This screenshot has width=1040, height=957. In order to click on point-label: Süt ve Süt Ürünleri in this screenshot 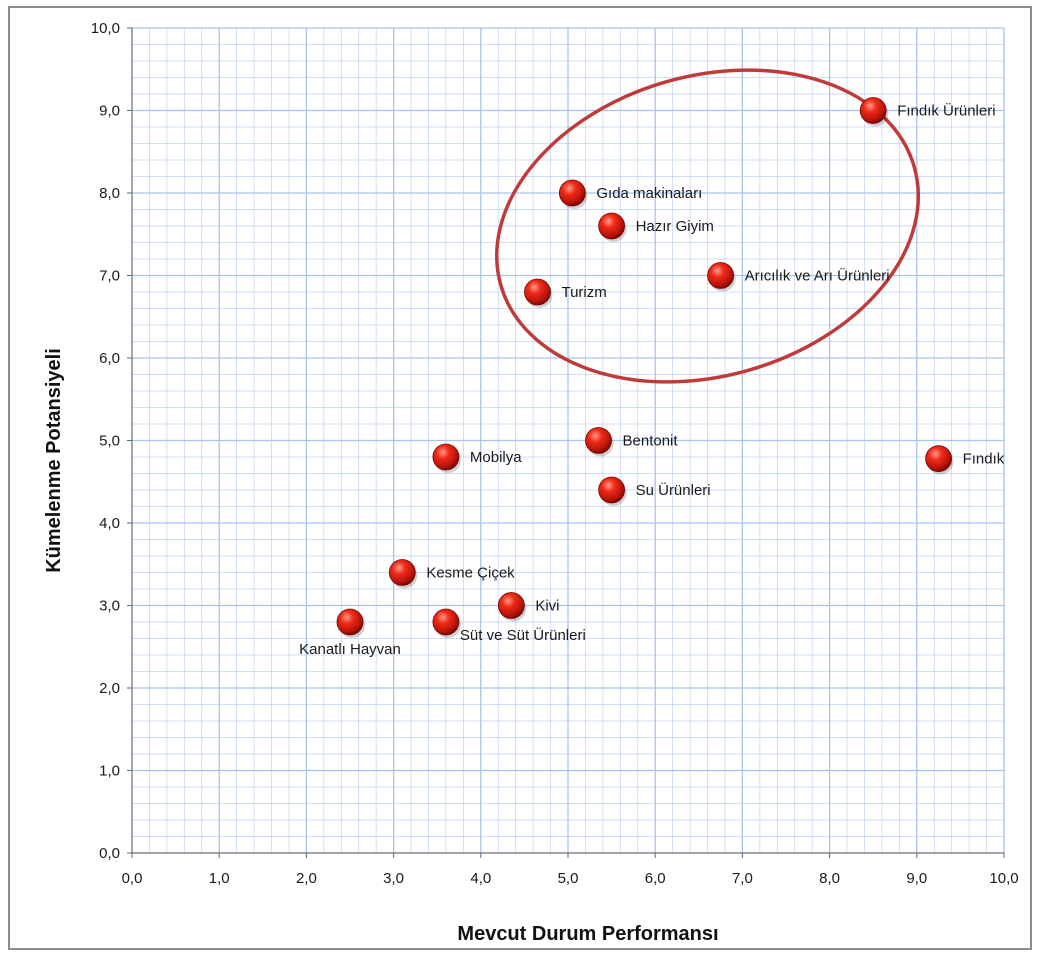, I will do `click(523, 635)`.